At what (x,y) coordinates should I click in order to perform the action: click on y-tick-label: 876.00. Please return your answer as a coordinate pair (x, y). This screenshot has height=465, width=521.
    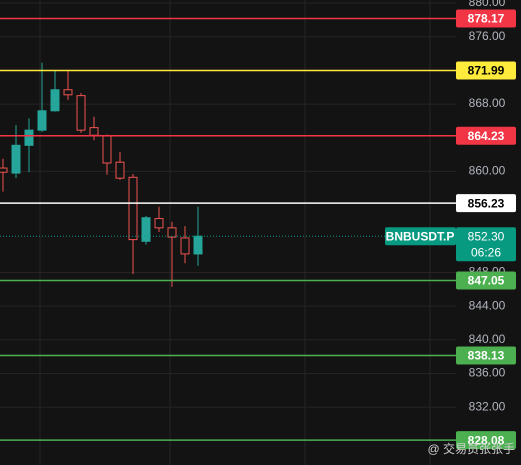
    Looking at the image, I should click on (487, 36).